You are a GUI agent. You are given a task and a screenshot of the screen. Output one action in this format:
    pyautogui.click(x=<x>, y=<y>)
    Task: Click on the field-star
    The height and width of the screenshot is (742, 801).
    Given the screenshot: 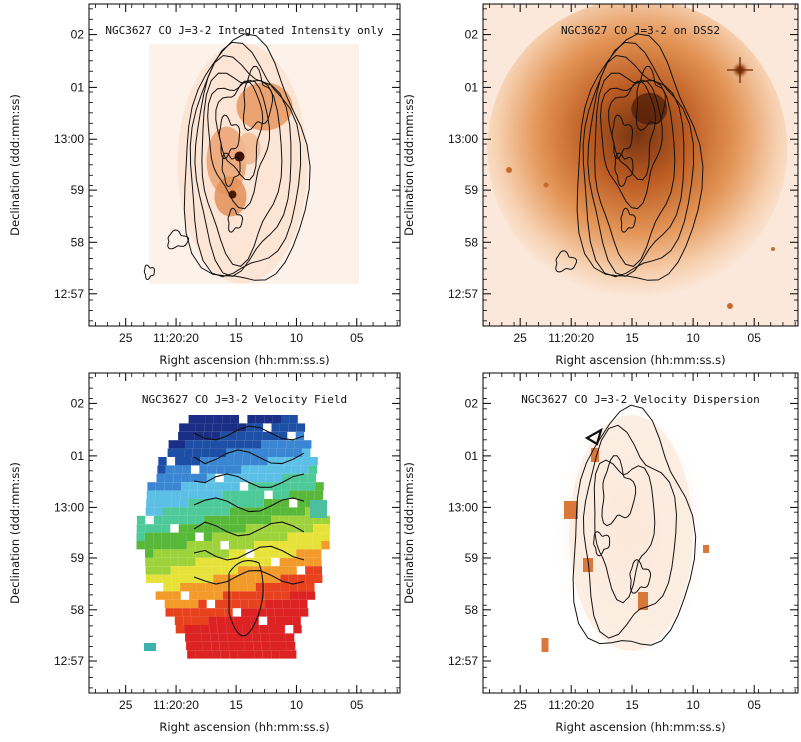 What is the action you would take?
    pyautogui.click(x=546, y=185)
    